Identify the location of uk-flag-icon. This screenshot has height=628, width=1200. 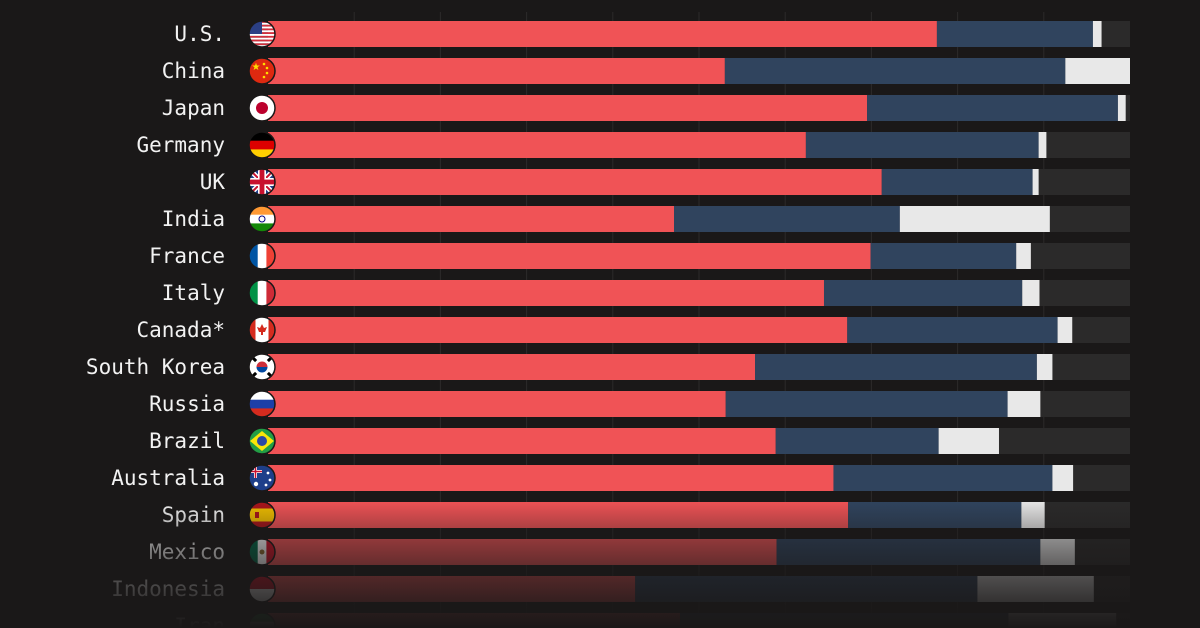
(262, 182).